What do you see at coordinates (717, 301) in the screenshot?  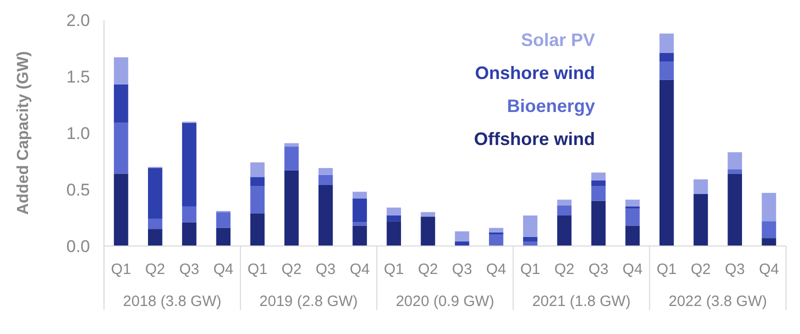 I see `text: 2022 (3.8 GW)` at bounding box center [717, 301].